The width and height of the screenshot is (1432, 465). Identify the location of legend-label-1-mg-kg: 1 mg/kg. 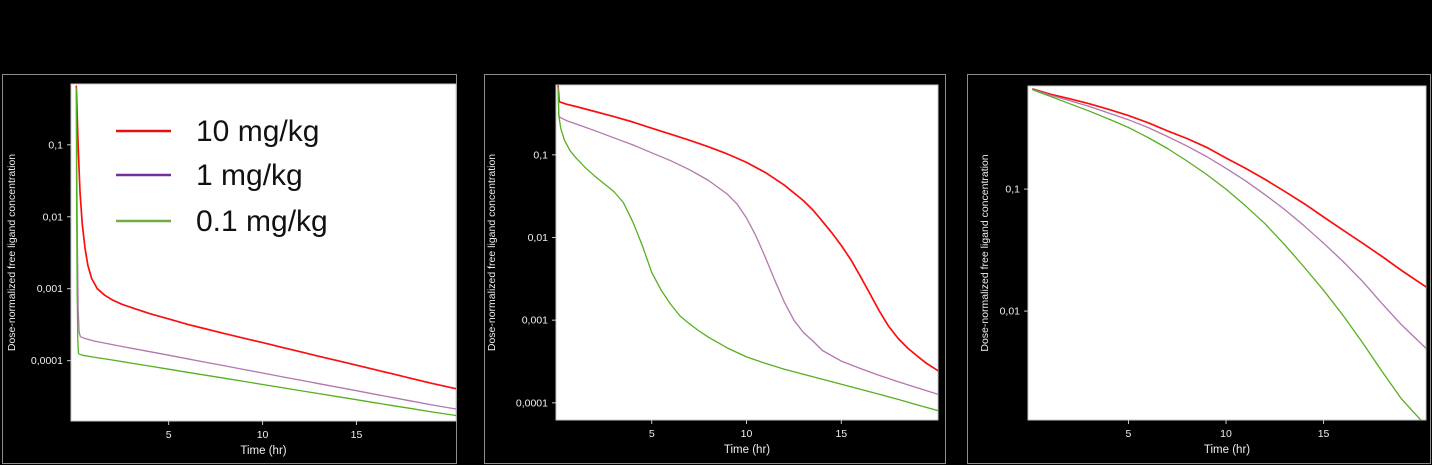
(249, 175).